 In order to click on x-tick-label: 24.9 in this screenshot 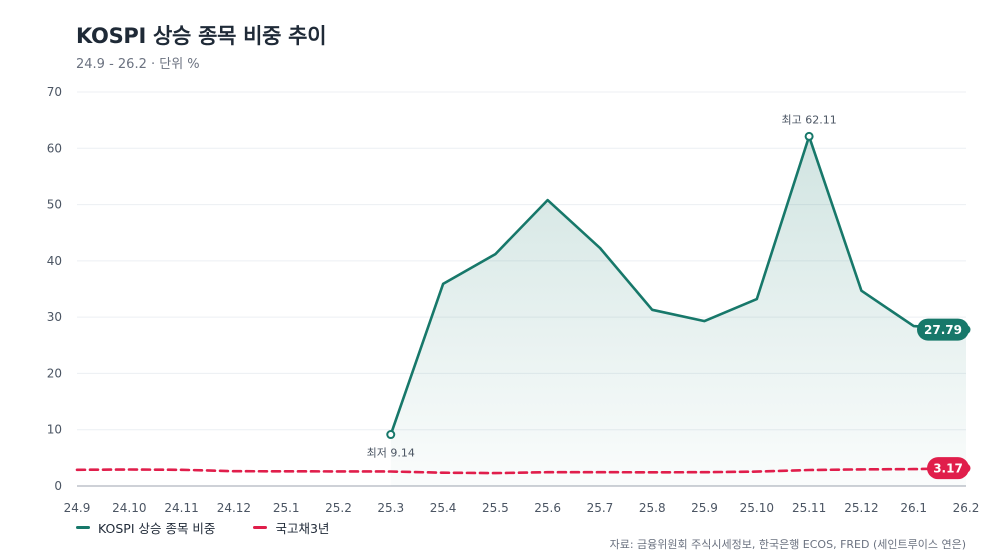, I will do `click(77, 508)`.